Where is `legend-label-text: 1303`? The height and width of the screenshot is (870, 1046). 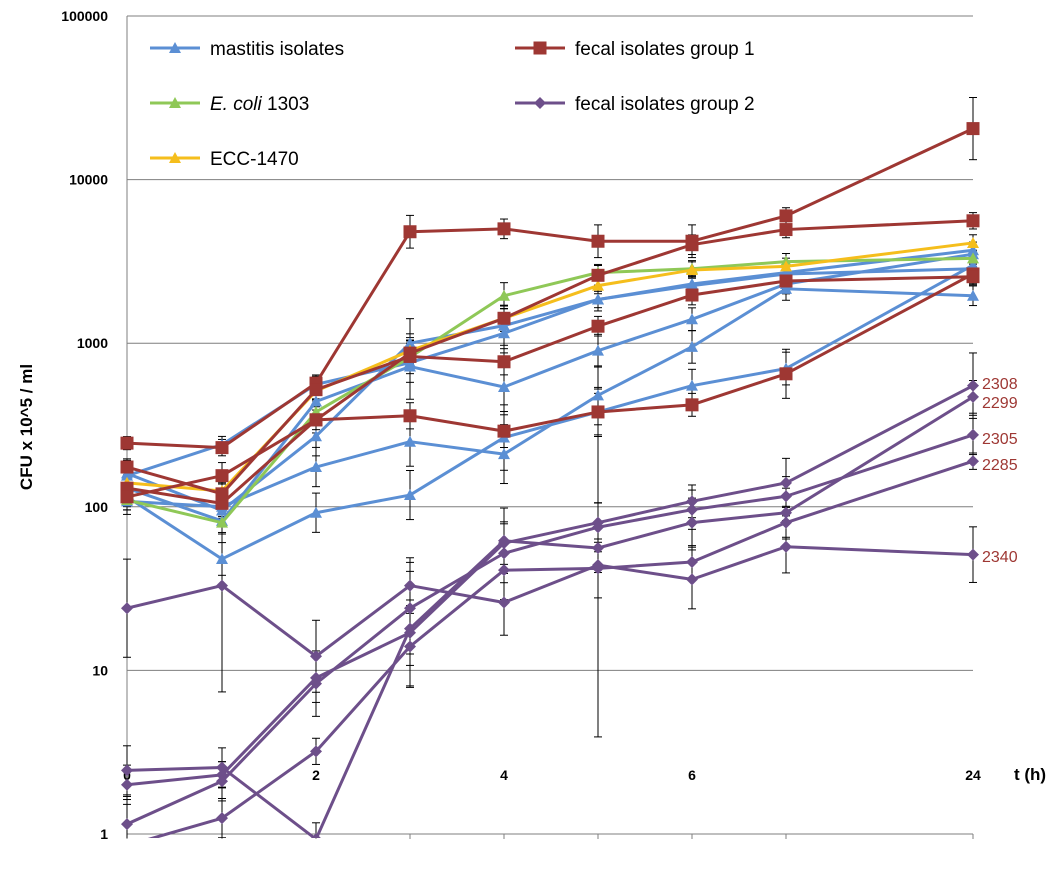
legend-label-text: 1303 is located at coordinates (286, 104).